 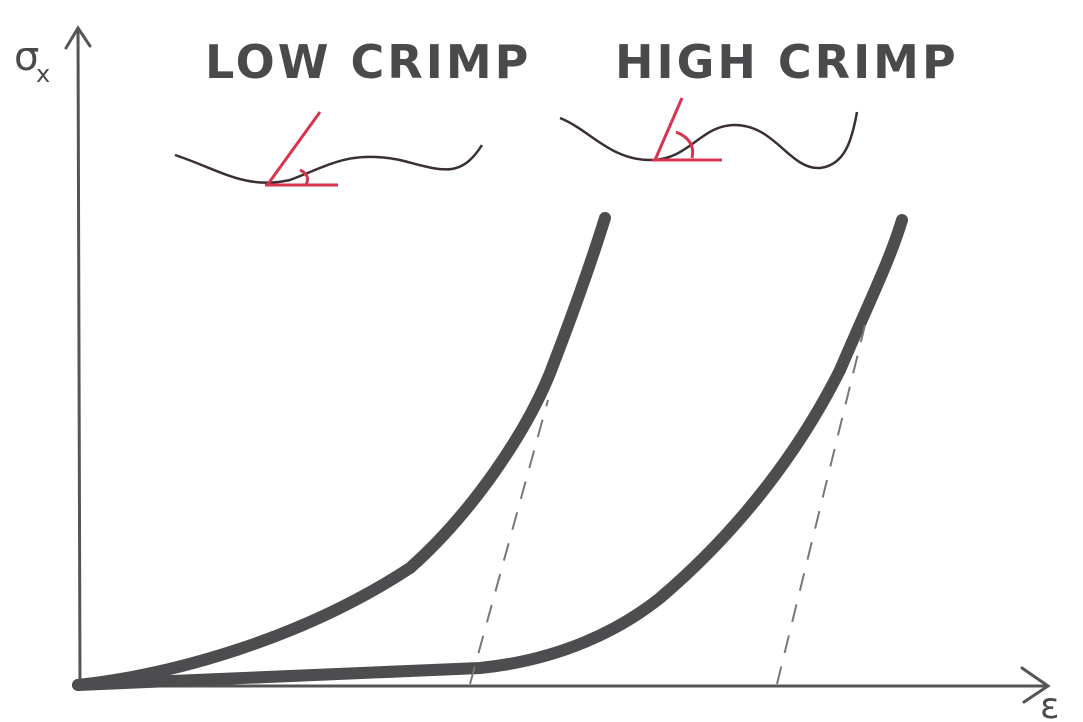 I want to click on y-axis, so click(x=79, y=358).